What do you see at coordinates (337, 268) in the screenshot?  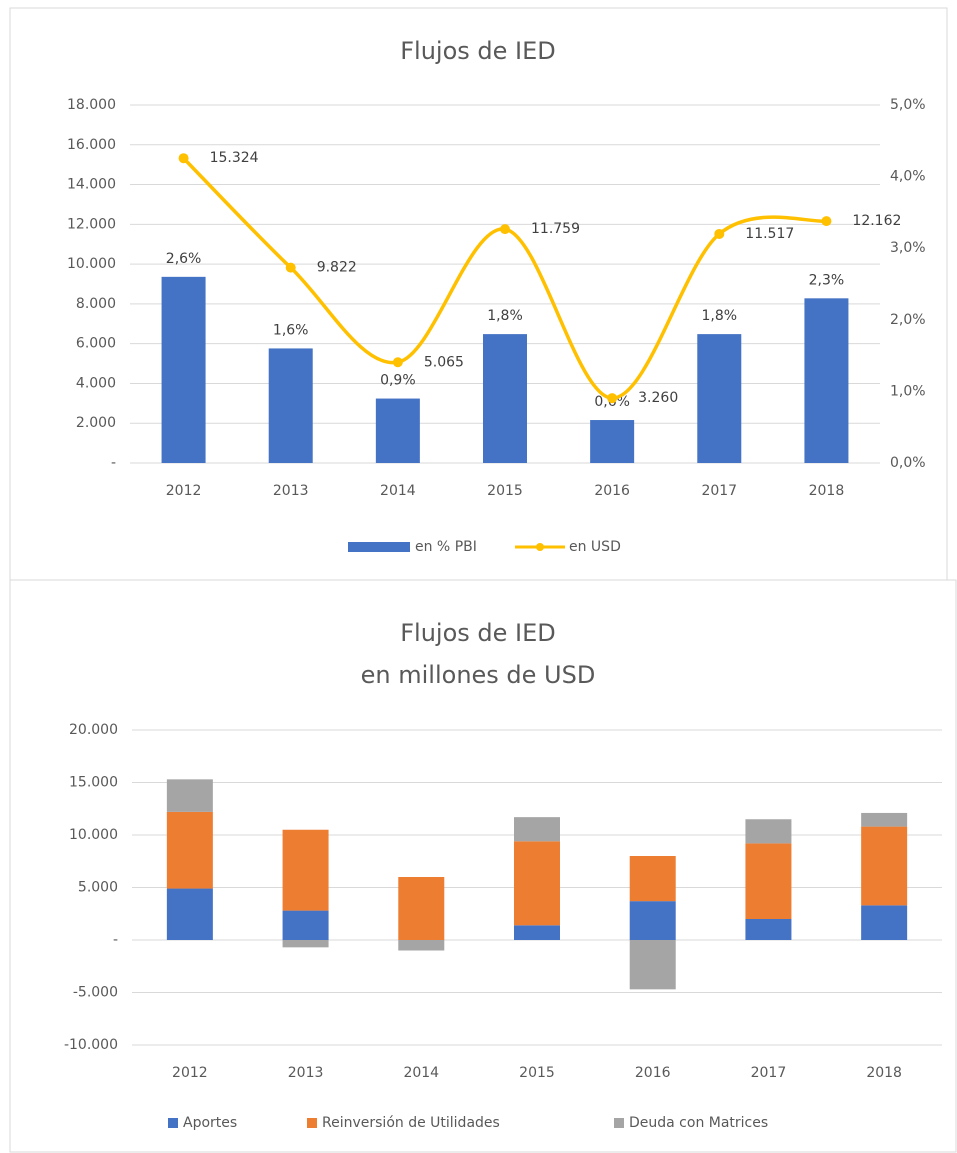 I see `data-label: 9.822` at bounding box center [337, 268].